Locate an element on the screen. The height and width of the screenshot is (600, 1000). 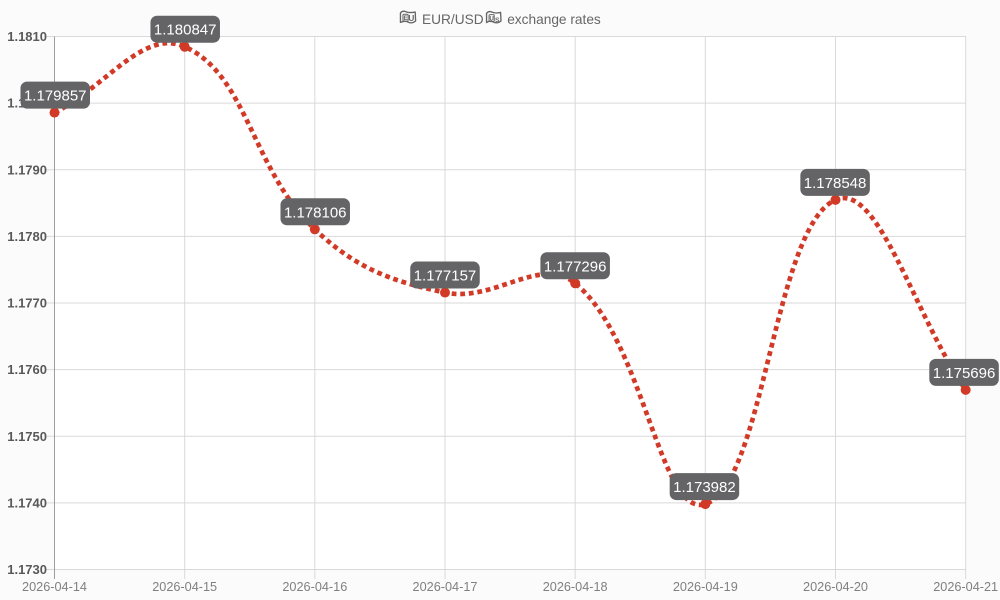
svg-text: exchange rates is located at coordinates (554, 19).